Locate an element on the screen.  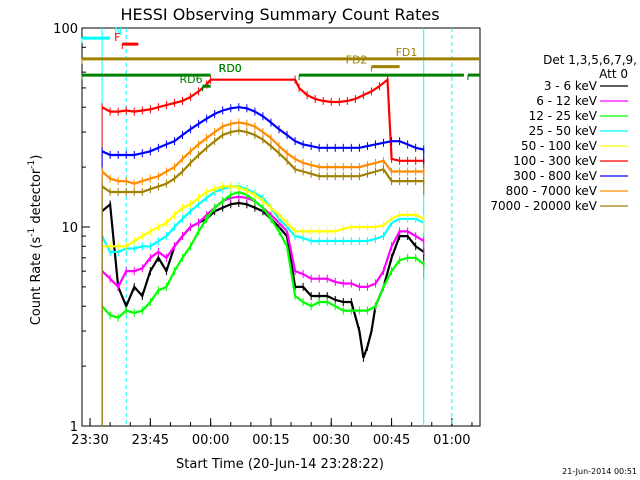
flag-label-5: RD0 is located at coordinates (230, 68).